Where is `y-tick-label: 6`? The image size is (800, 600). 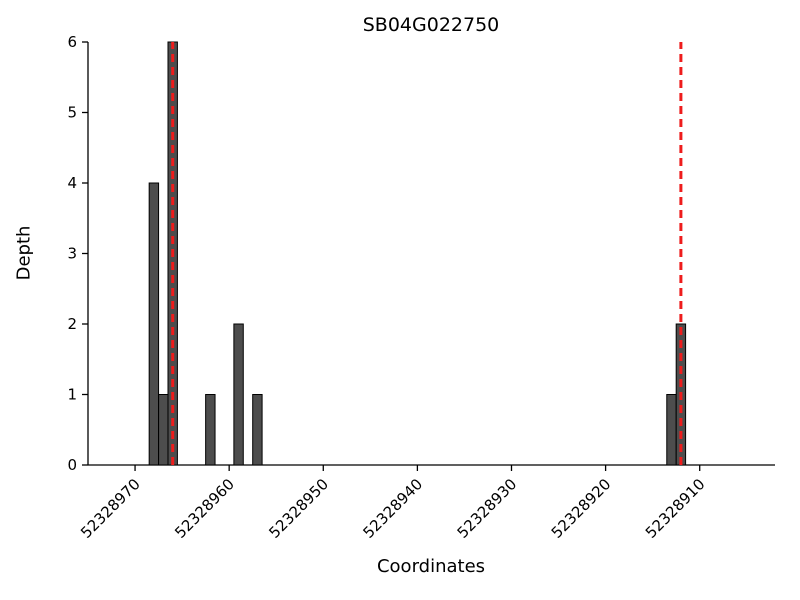 y-tick-label: 6 is located at coordinates (72, 42).